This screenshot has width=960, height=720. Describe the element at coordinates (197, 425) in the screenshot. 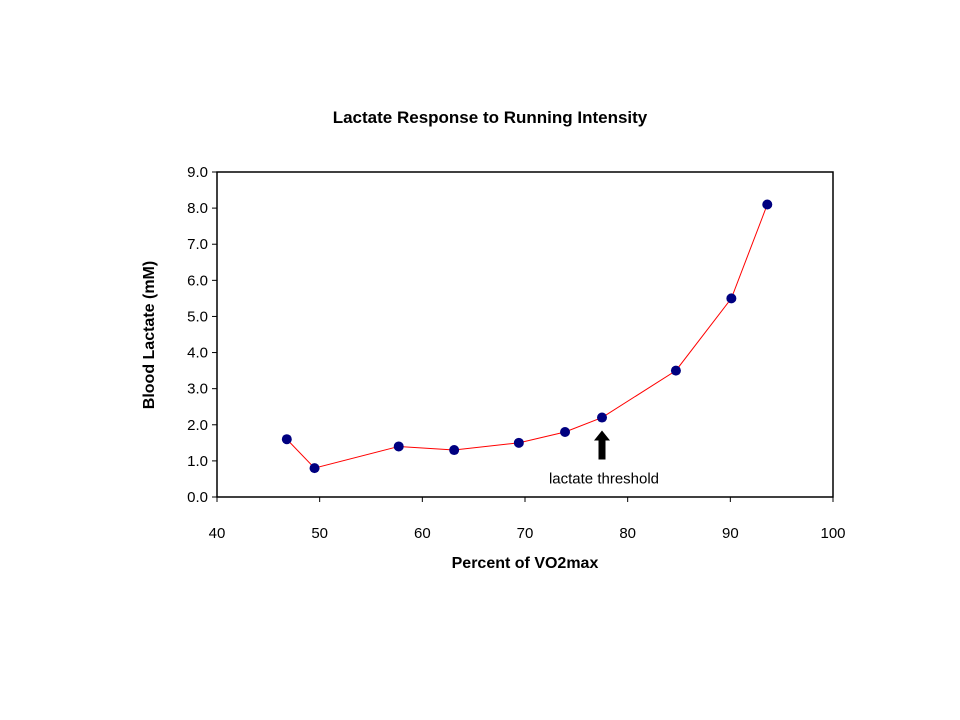

I see `y-tick-label: 2.0` at that location.